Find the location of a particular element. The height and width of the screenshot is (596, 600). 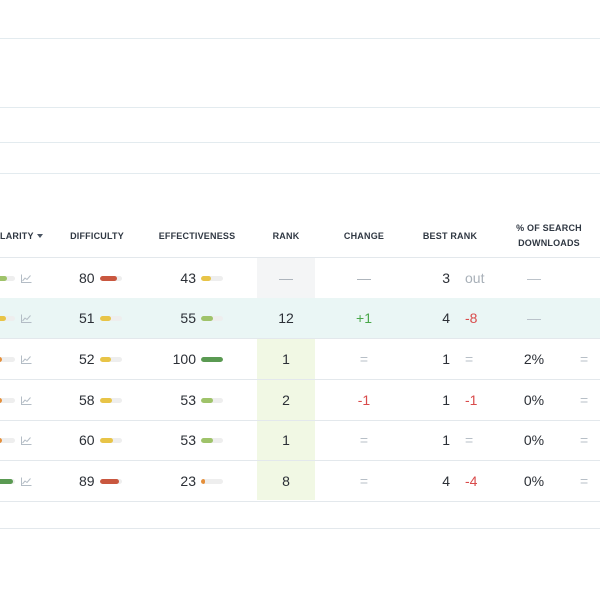

difficulty-value: 89 is located at coordinates (87, 481).